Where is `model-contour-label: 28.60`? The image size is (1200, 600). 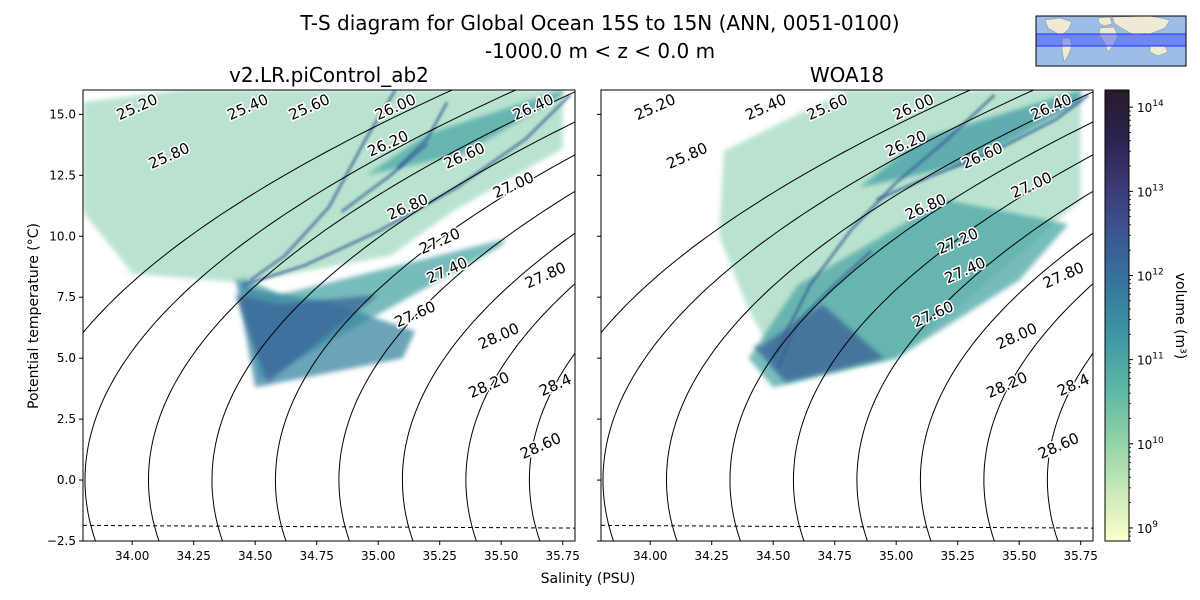 model-contour-label: 28.60 is located at coordinates (541, 445).